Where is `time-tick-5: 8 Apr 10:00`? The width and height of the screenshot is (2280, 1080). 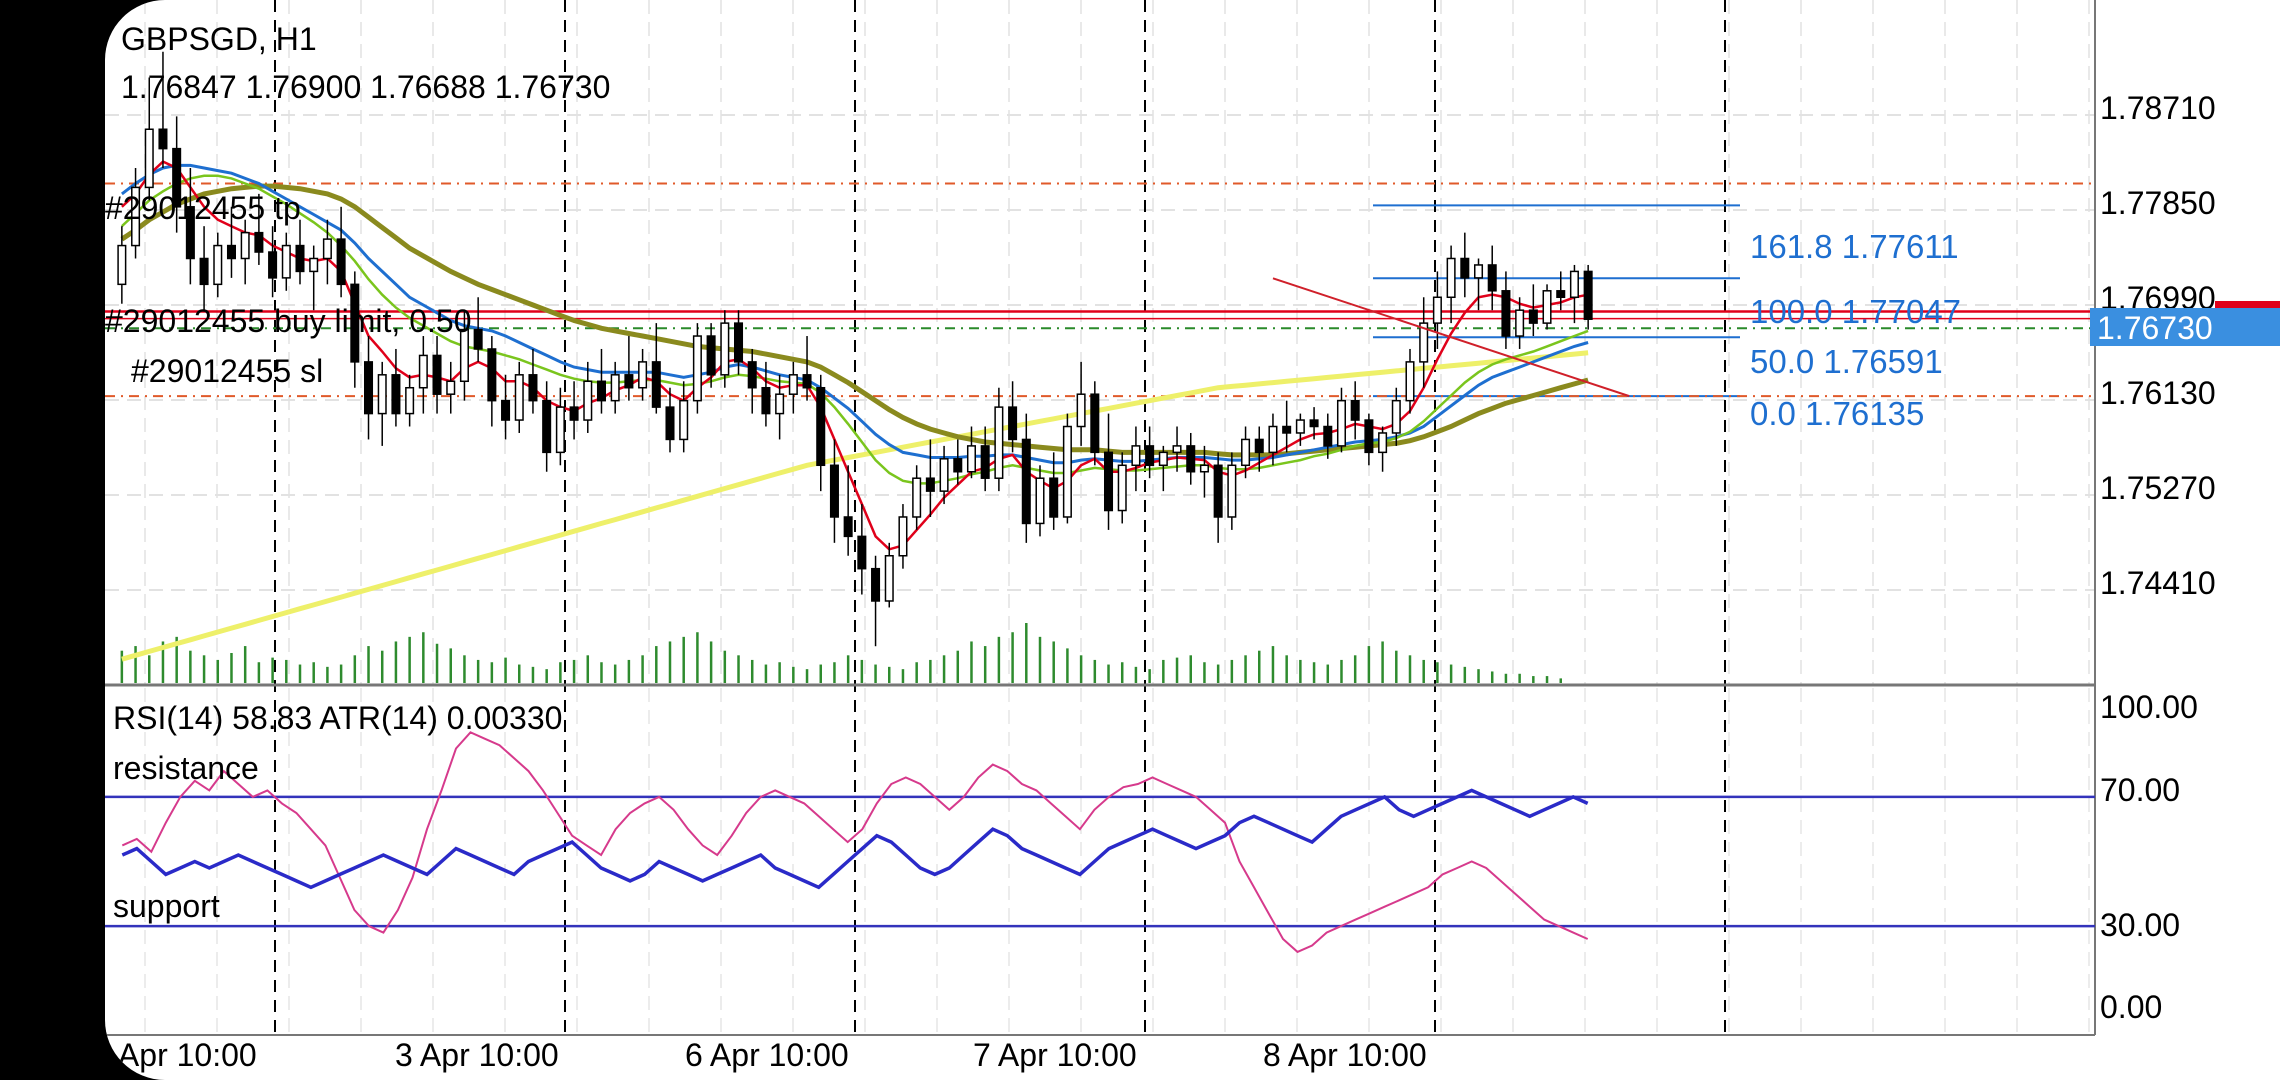
time-tick-5: 8 Apr 10:00 is located at coordinates (1345, 1055).